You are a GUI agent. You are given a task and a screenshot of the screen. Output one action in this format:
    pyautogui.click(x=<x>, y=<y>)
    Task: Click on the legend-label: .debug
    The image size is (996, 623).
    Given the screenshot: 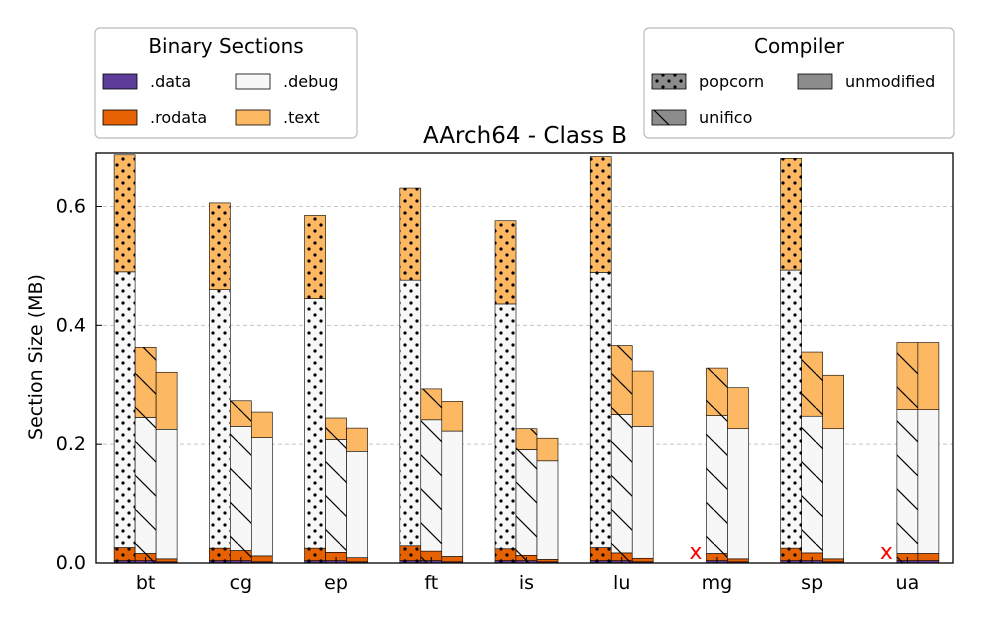 What is the action you would take?
    pyautogui.click(x=311, y=81)
    